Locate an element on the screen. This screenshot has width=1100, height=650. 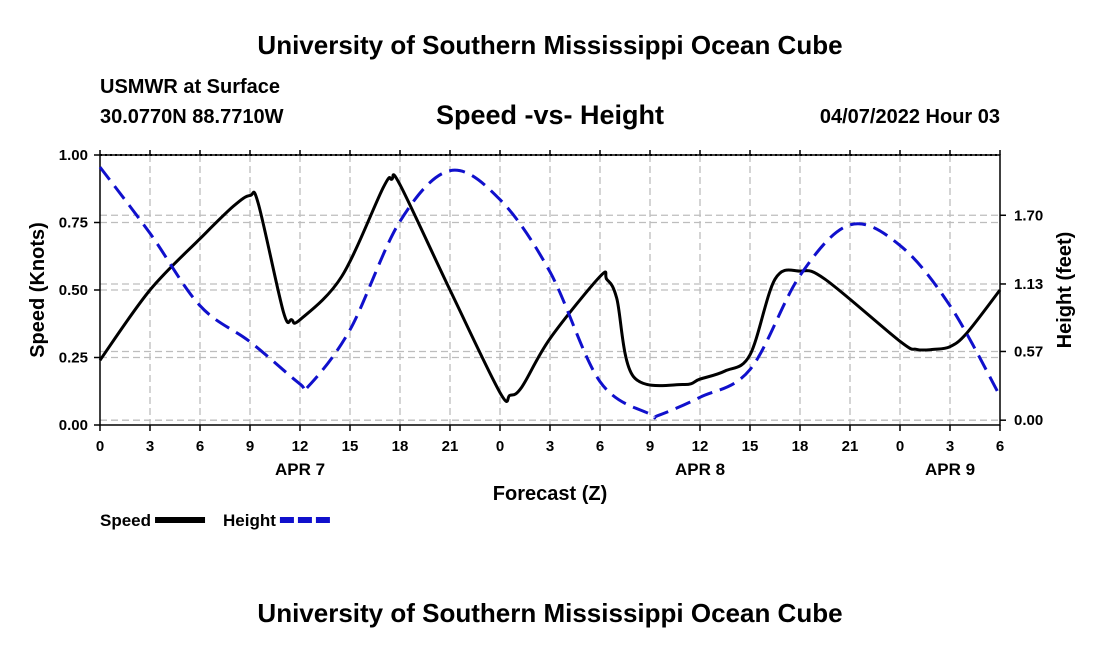
x-date-label: APR 7 is located at coordinates (300, 469).